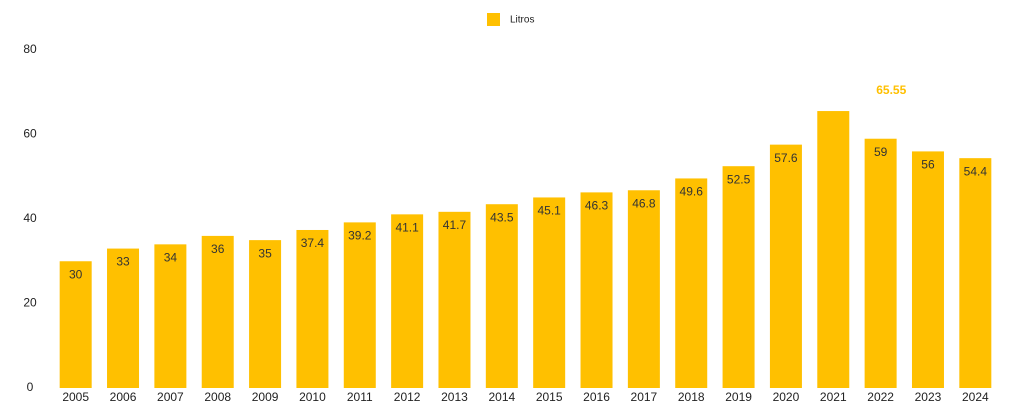  What do you see at coordinates (833, 397) in the screenshot?
I see `x-tick-label: 2021` at bounding box center [833, 397].